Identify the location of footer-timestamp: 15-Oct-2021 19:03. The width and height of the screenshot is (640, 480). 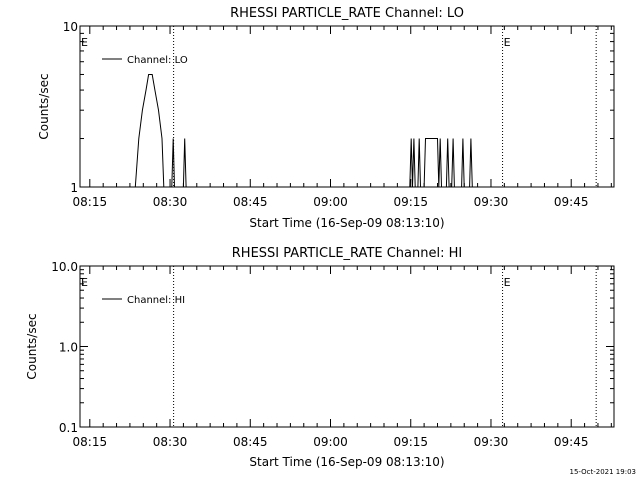
(603, 472).